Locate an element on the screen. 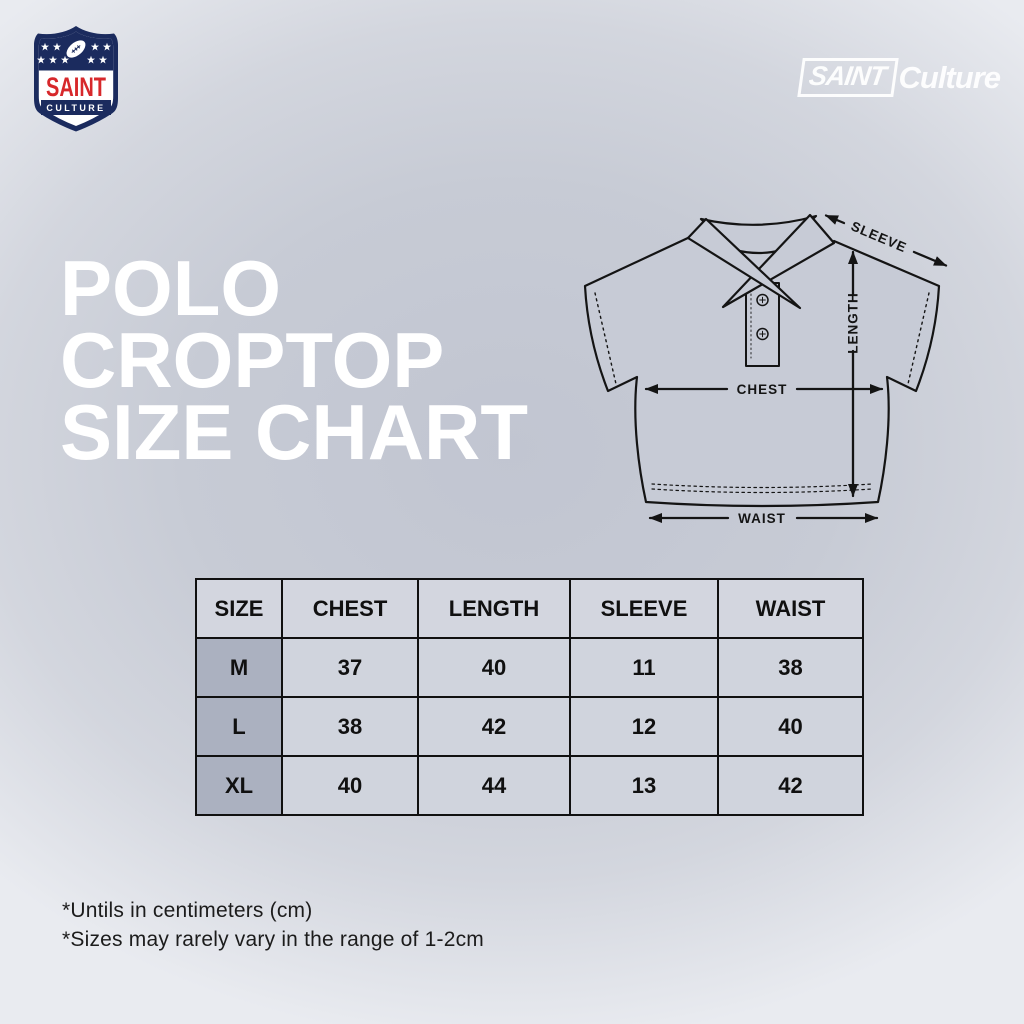 This screenshot has width=1024, height=1024. length-label: LENGTH is located at coordinates (853, 323).